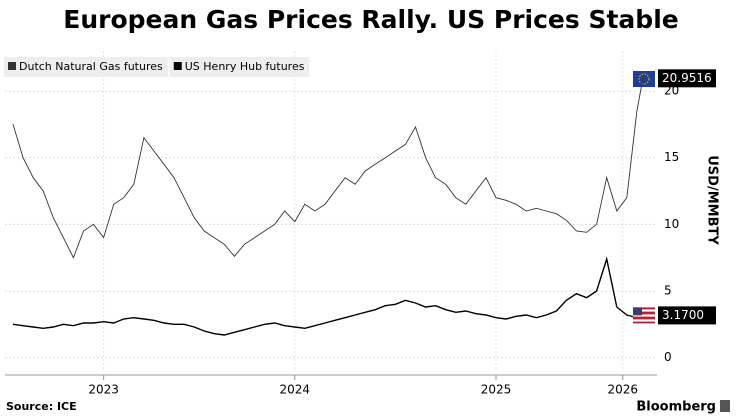  What do you see at coordinates (245, 66) in the screenshot?
I see `legend-label: US Henry Hub futures` at bounding box center [245, 66].